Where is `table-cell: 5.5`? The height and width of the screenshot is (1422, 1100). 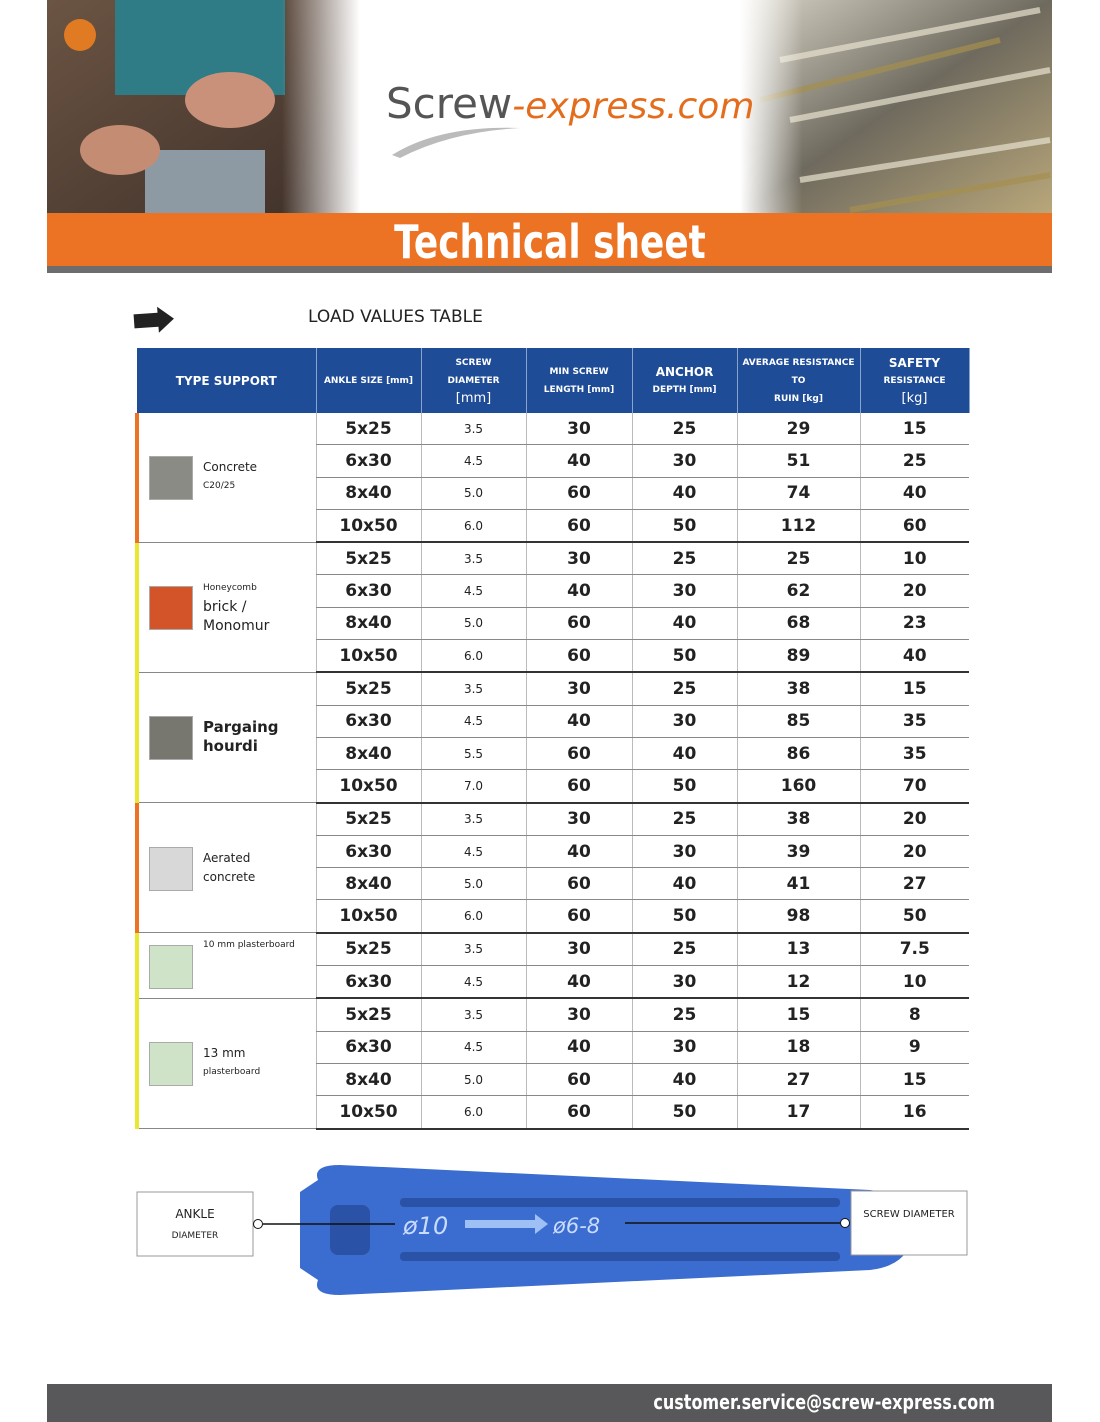 table-cell: 5.5 is located at coordinates (473, 754).